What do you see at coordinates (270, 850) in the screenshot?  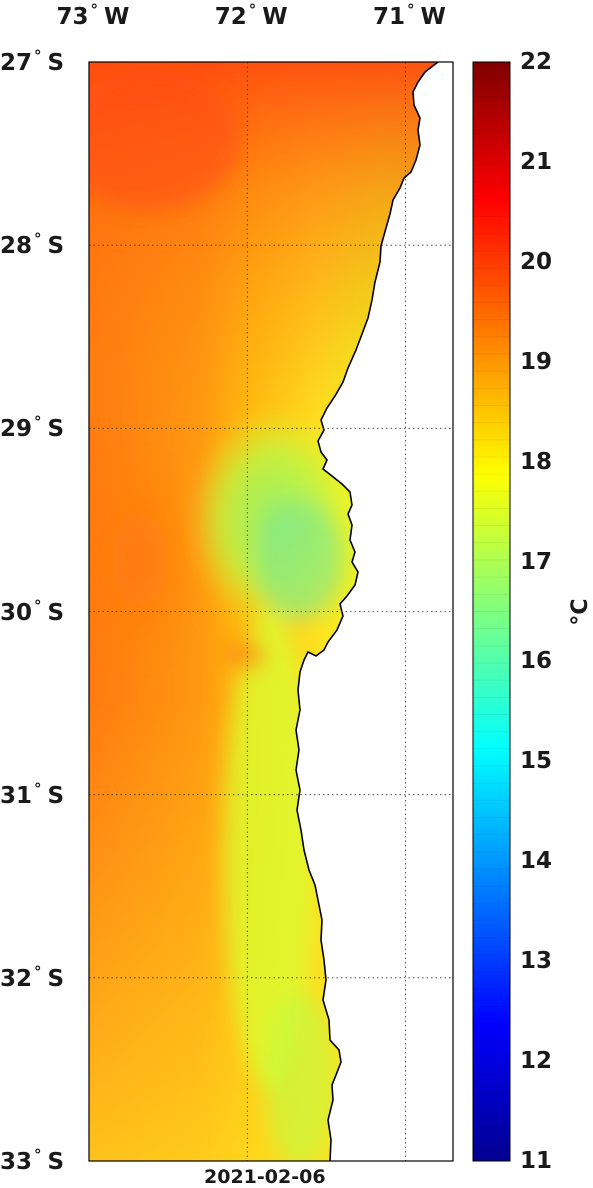 I see `sst-coastal-band` at bounding box center [270, 850].